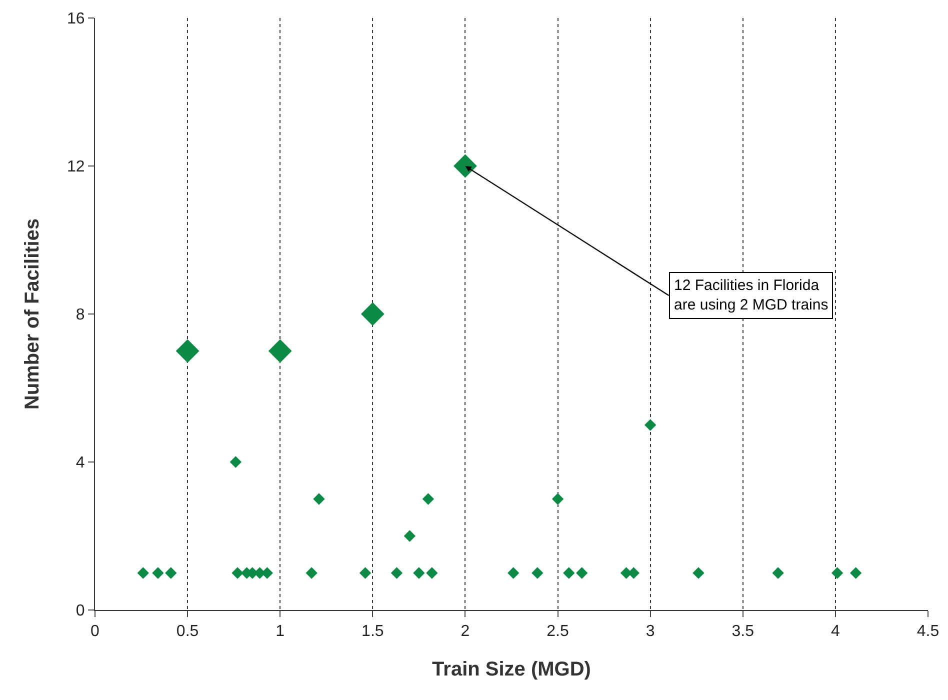 This screenshot has height=700, width=948. What do you see at coordinates (650, 631) in the screenshot?
I see `x-tick-label: 3` at bounding box center [650, 631].